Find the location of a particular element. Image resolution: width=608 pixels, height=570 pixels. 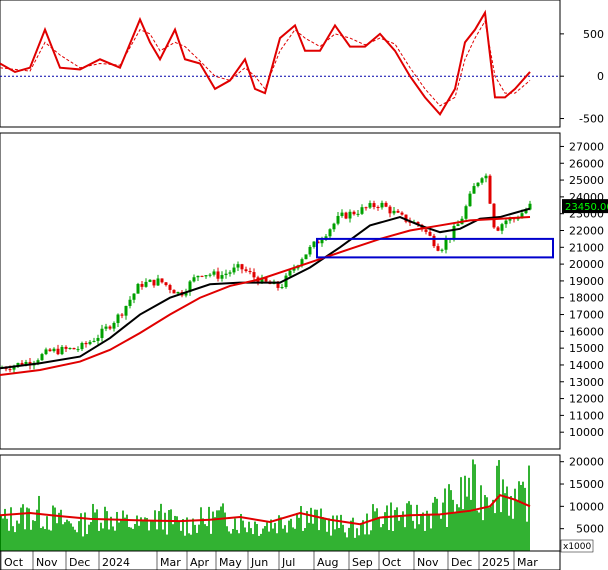

price-tick-label: 20000 is located at coordinates (586, 264).